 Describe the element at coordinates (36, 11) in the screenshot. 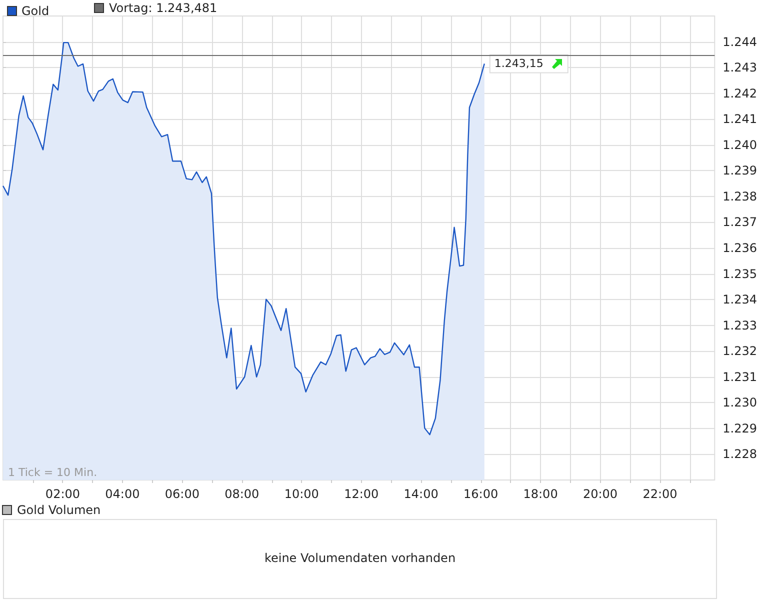

I see `legend-label: Gold` at that location.